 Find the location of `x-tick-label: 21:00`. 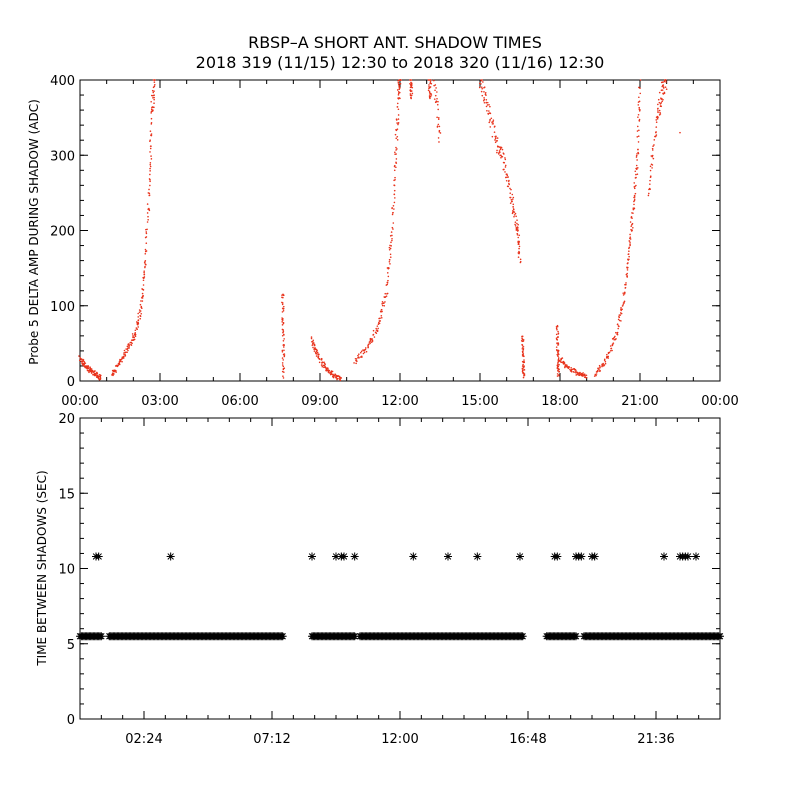

x-tick-label: 21:00 is located at coordinates (639, 401).